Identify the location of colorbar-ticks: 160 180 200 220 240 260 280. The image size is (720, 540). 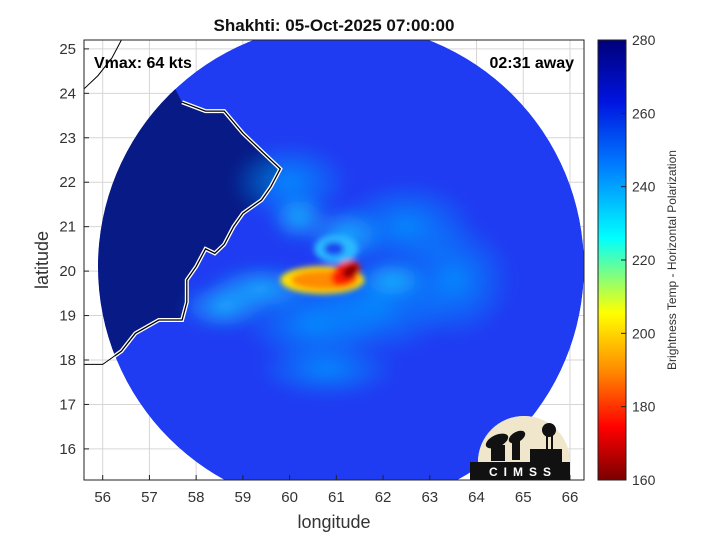
(638, 260).